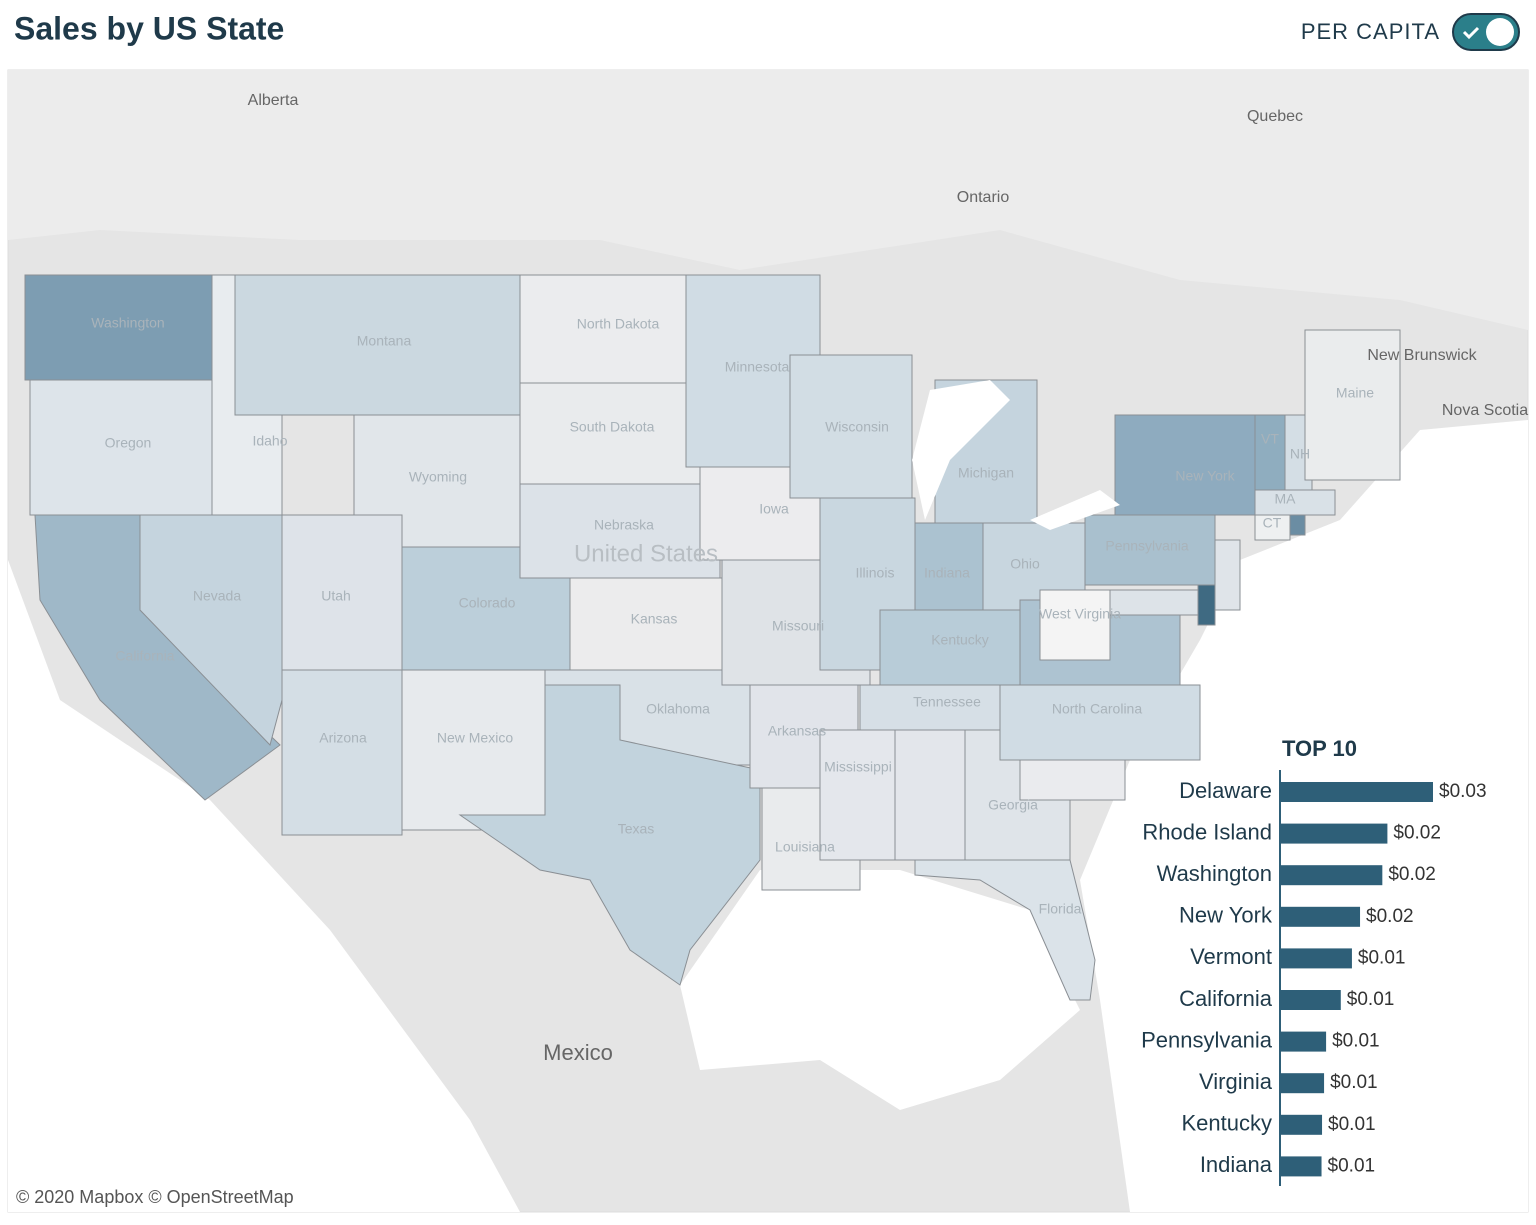 This screenshot has height=1225, width=1536. I want to click on state-label: Texas, so click(636, 829).